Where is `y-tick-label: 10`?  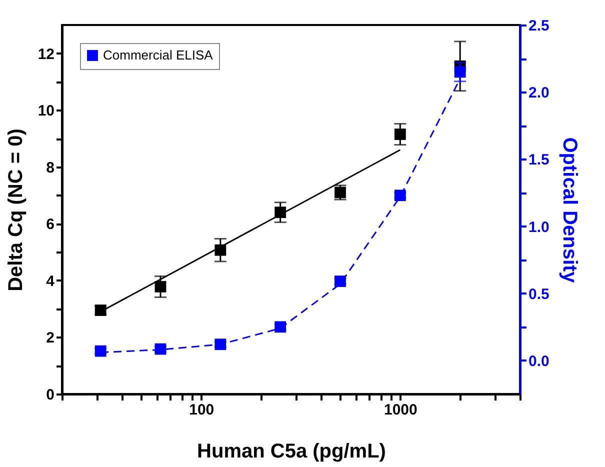
y-tick-label: 10 is located at coordinates (46, 111).